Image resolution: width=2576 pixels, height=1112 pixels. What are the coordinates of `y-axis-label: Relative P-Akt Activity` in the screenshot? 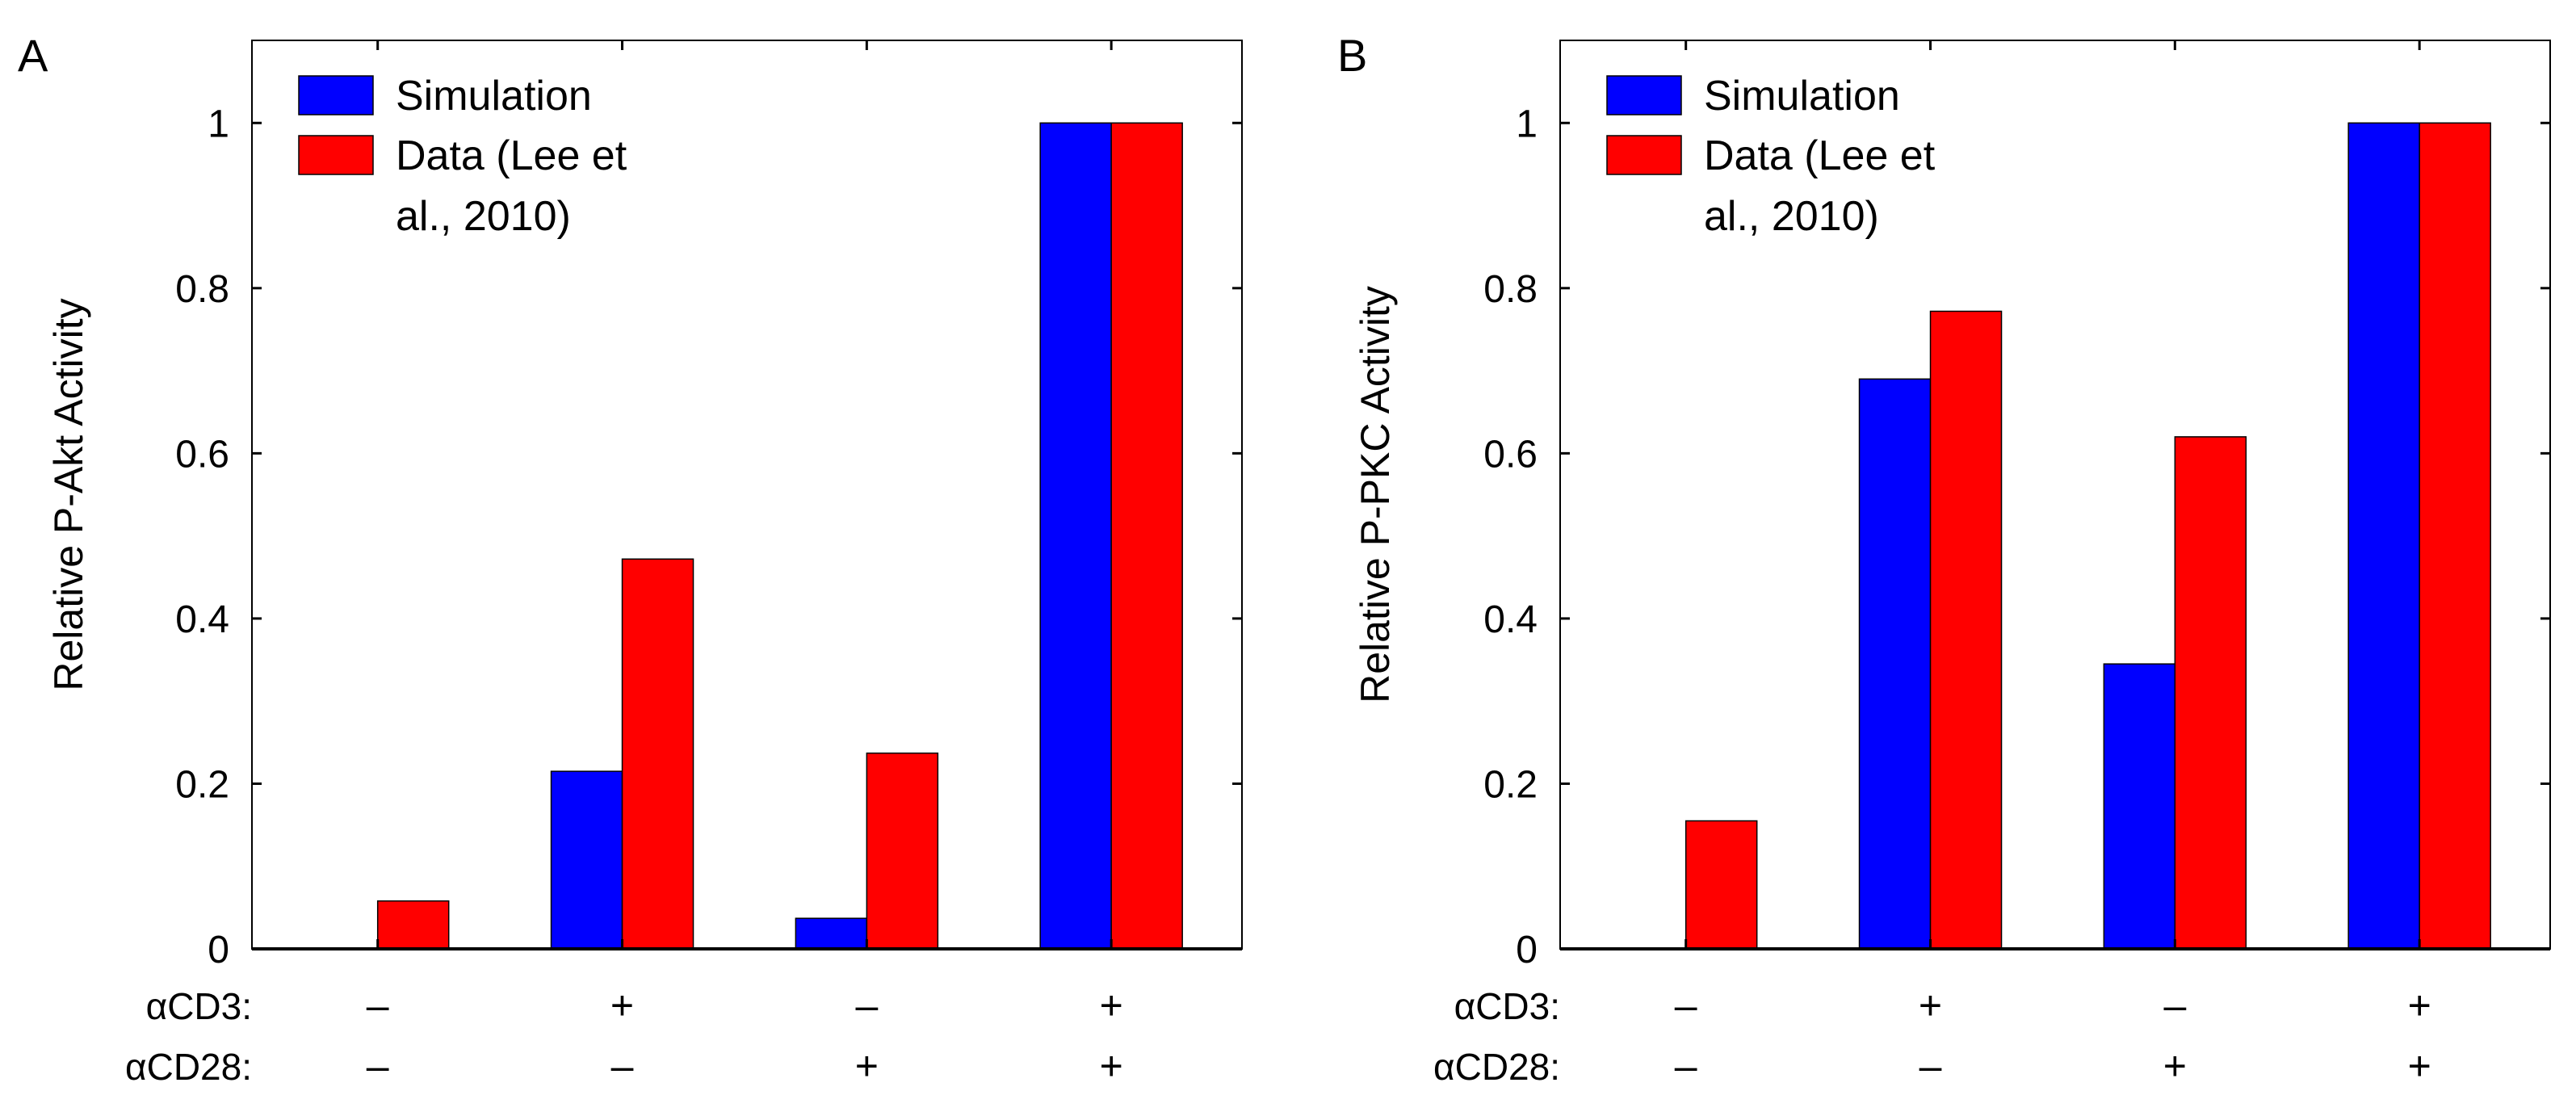 It's located at (68, 494).